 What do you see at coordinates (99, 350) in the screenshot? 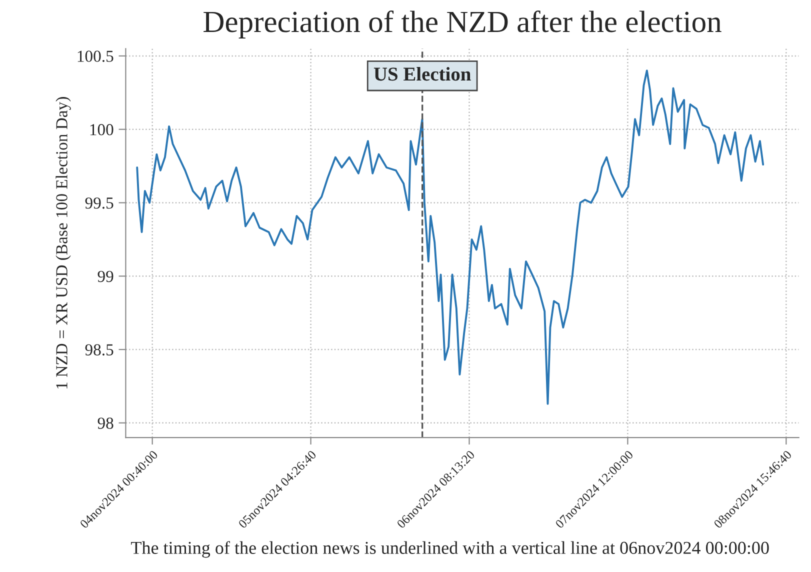
I see `y-tick-label: 98.5` at bounding box center [99, 350].